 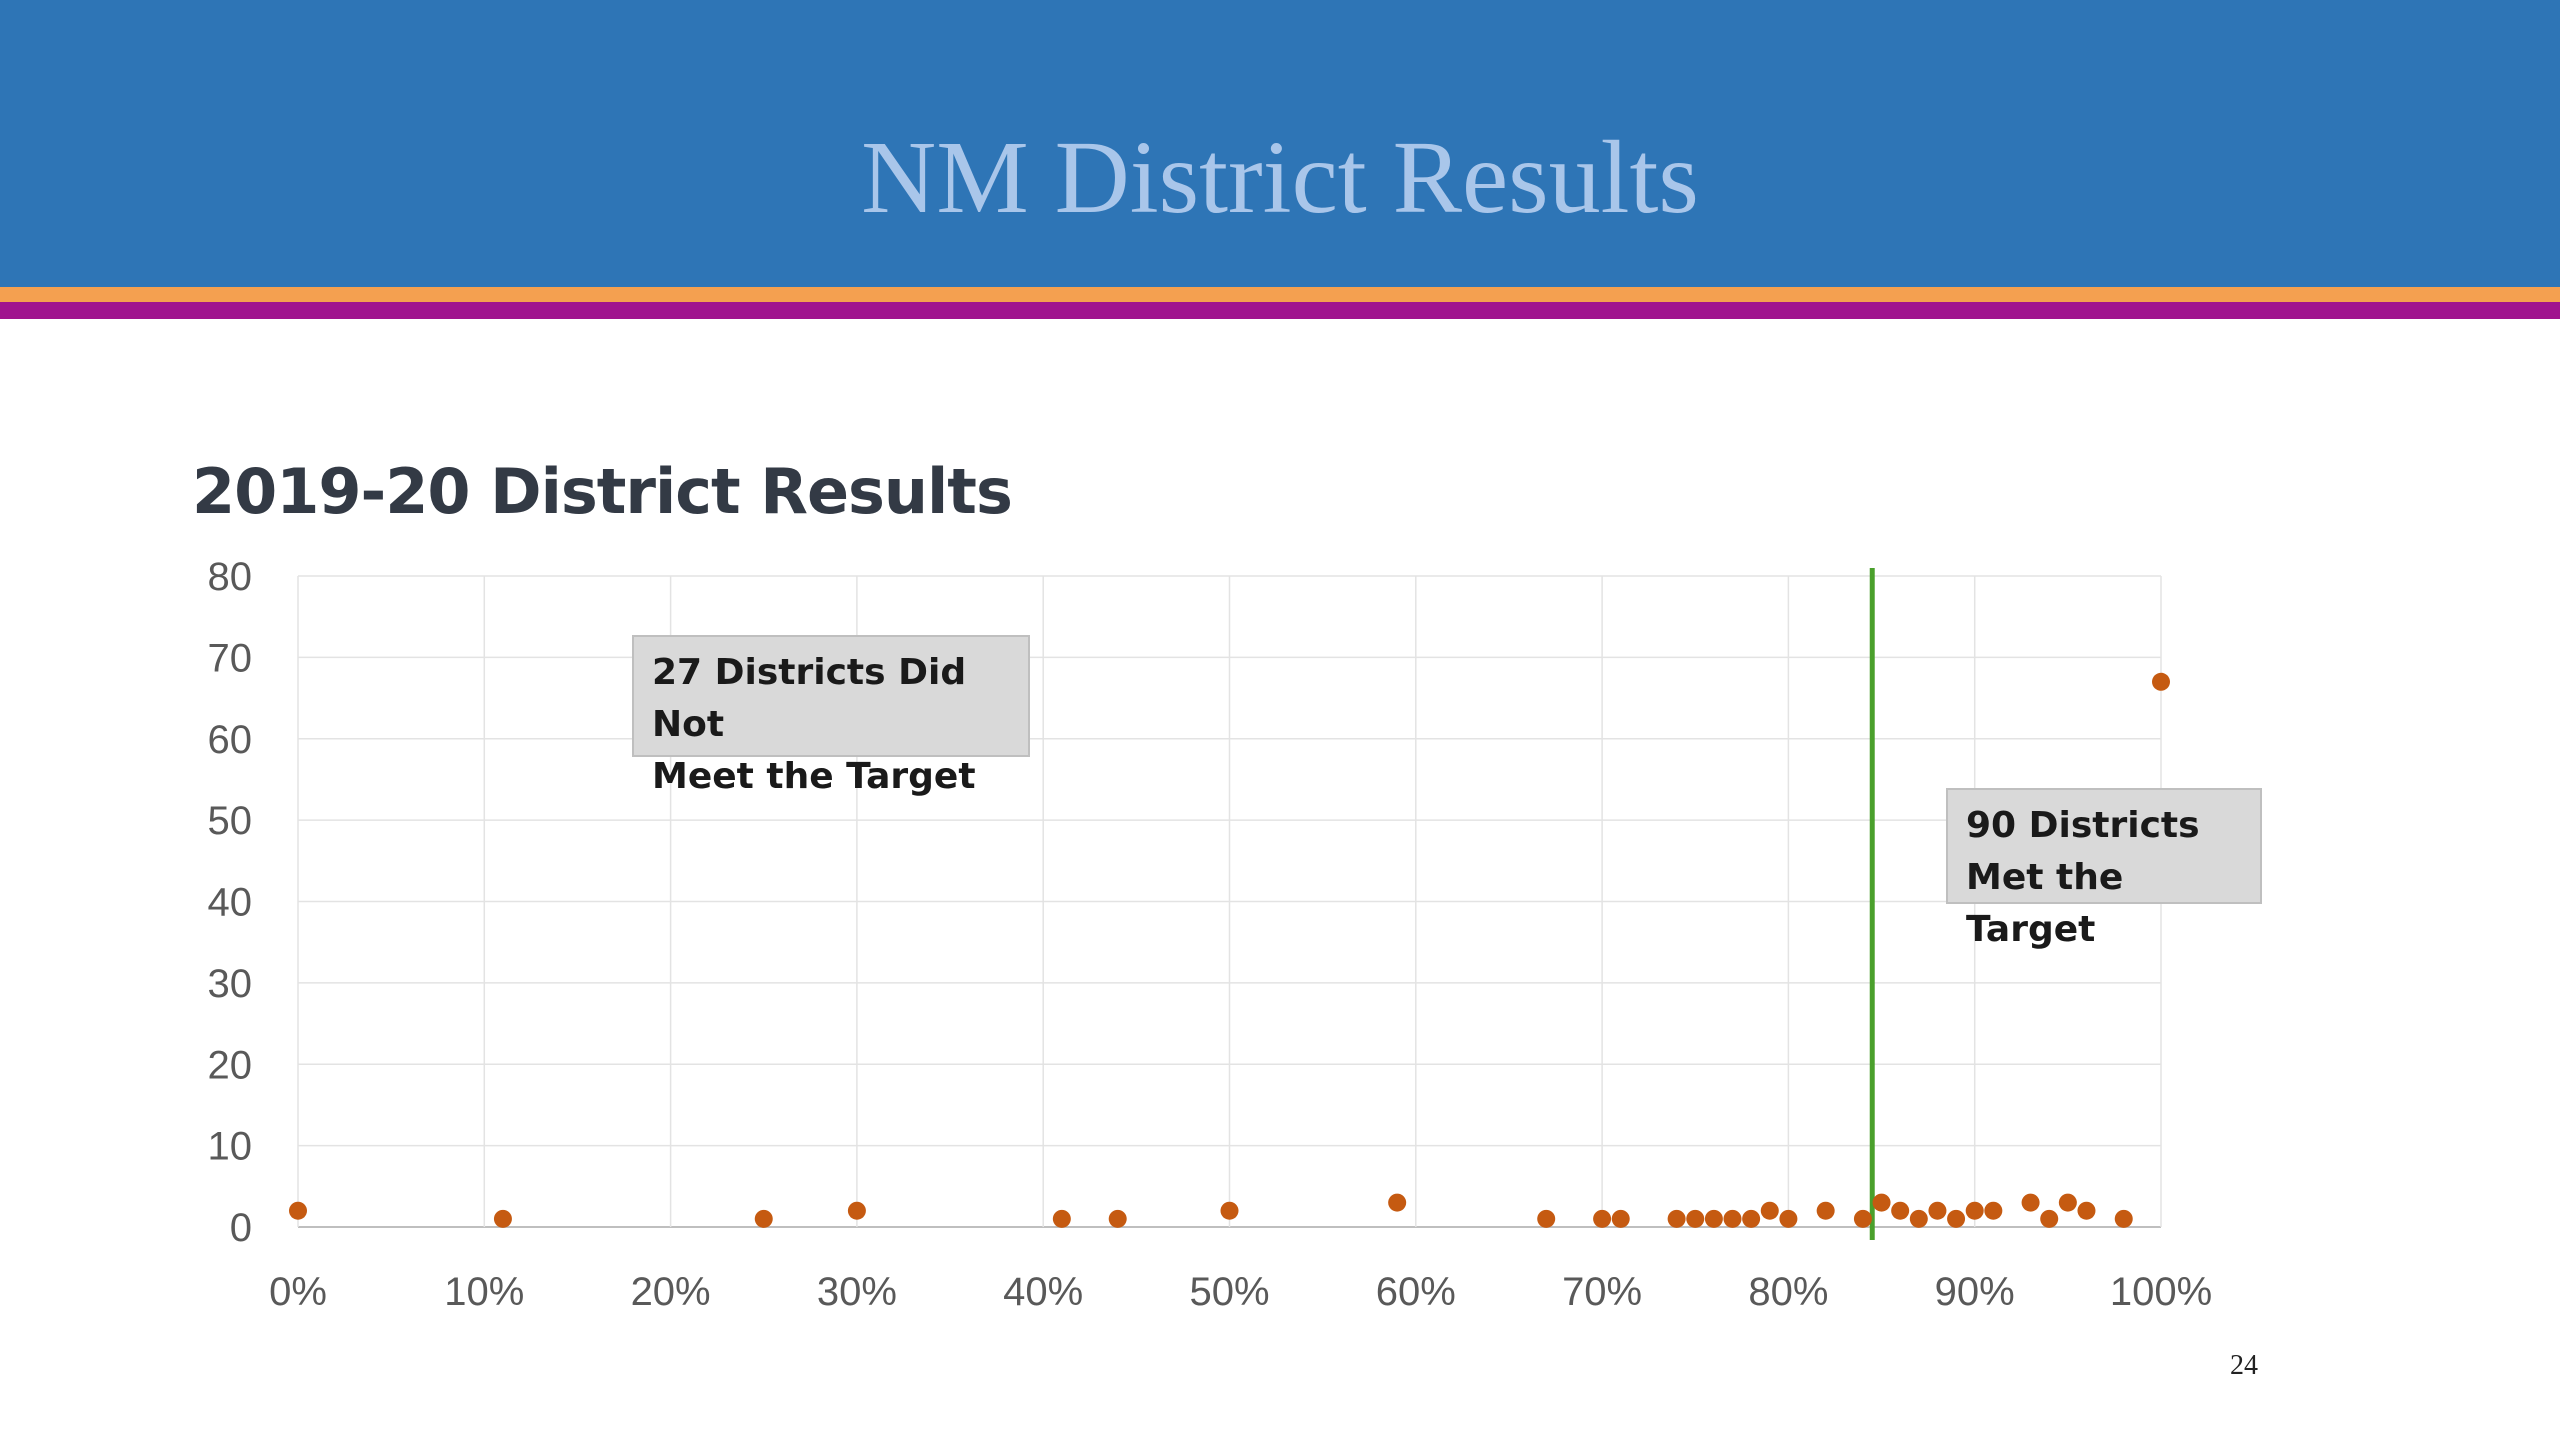 What do you see at coordinates (230, 577) in the screenshot?
I see `y-tick-label: 80` at bounding box center [230, 577].